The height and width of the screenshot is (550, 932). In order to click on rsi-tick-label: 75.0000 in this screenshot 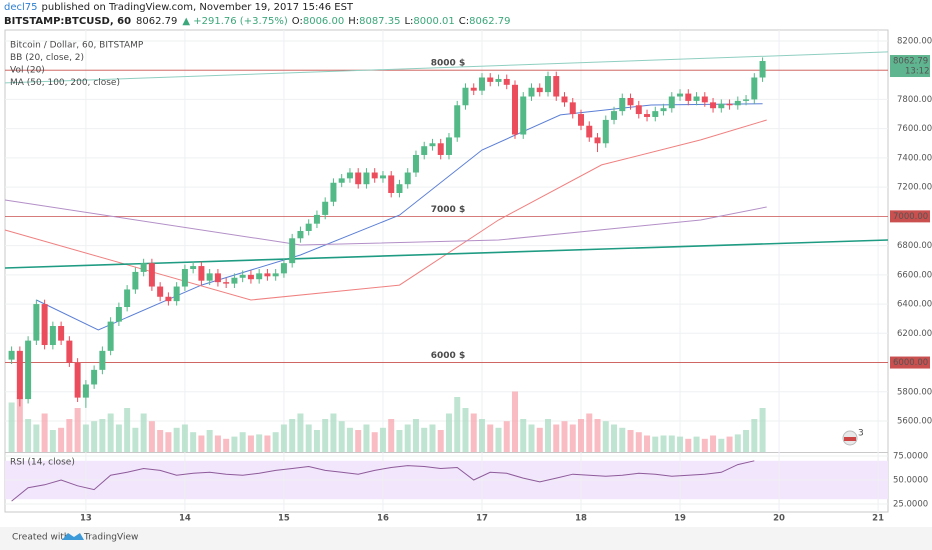, I will do `click(910, 456)`.